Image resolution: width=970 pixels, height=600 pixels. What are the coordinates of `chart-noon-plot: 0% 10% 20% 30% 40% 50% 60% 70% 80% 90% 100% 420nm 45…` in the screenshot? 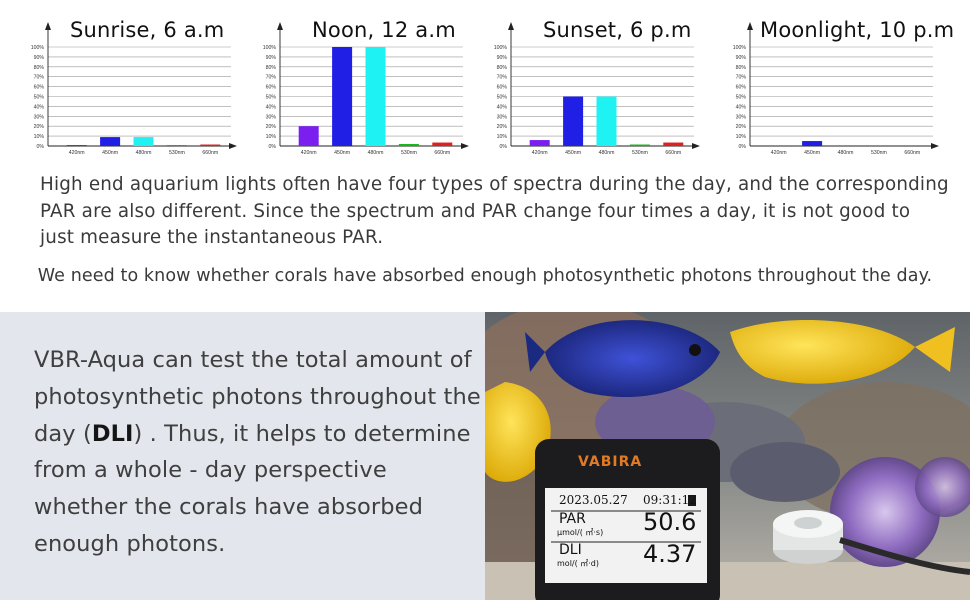 It's located at (366, 89).